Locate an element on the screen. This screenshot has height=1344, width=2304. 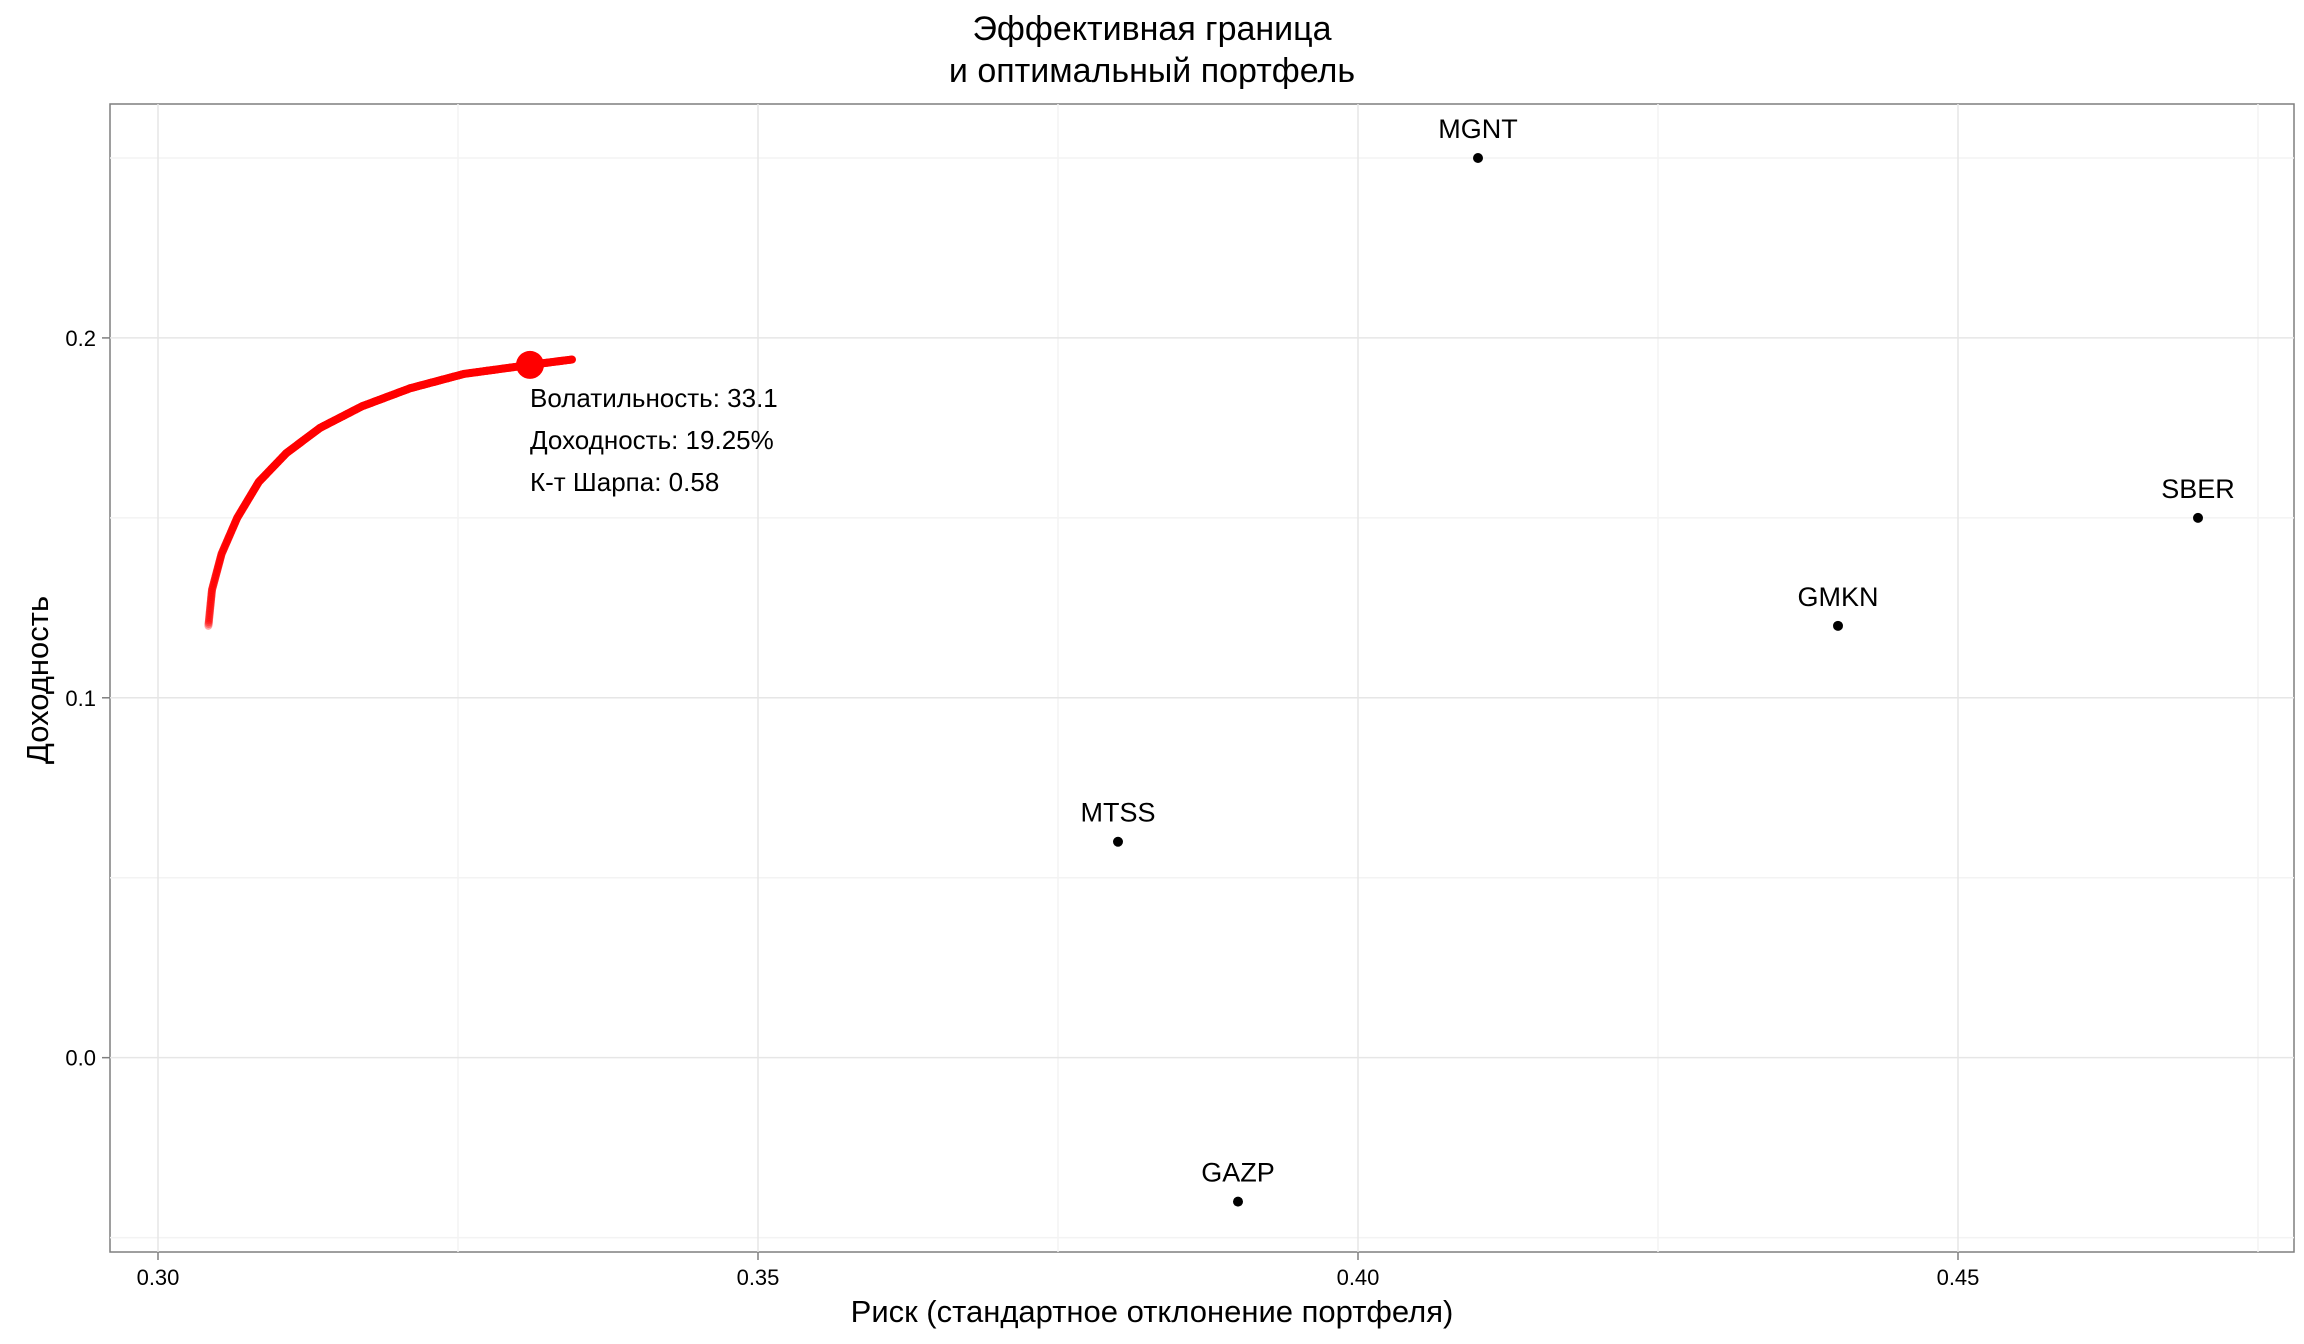
y-axis-label: Доходность is located at coordinates (37, 680).